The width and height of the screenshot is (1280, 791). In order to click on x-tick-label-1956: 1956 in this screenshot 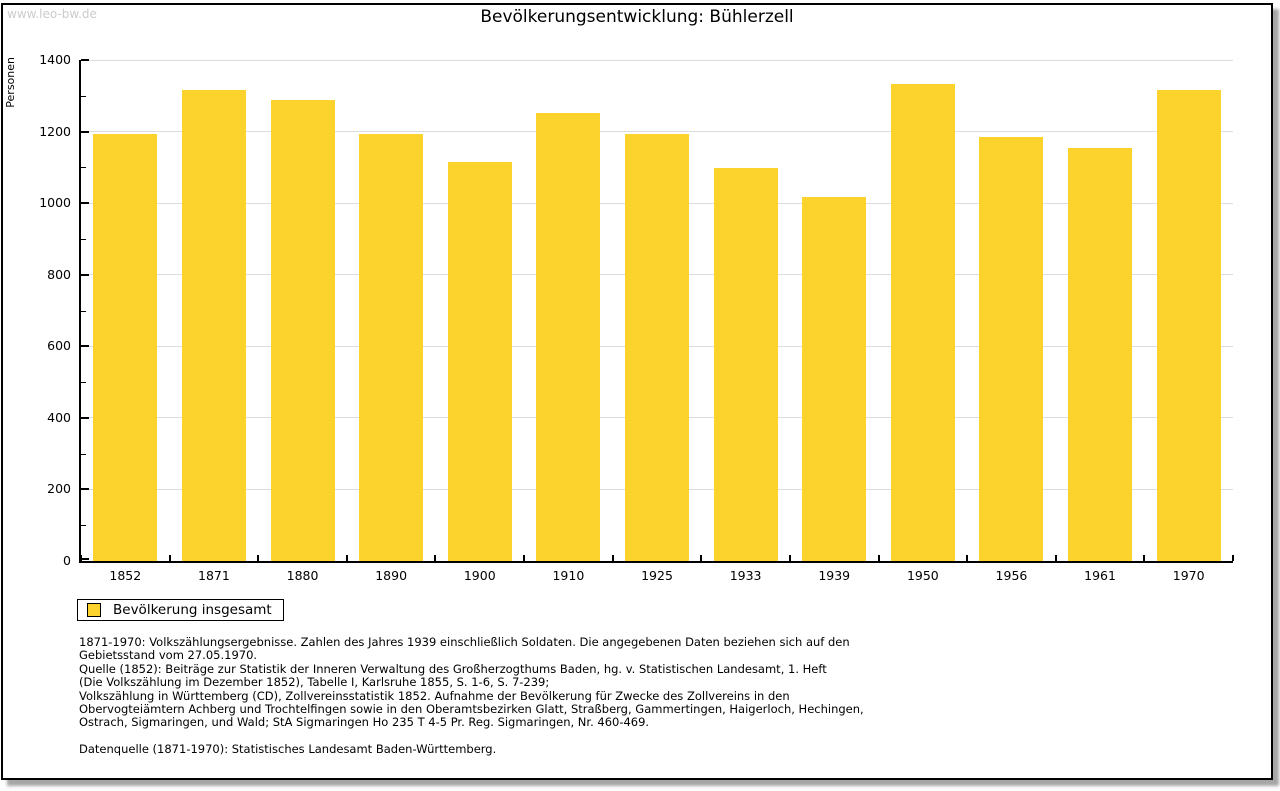, I will do `click(1011, 575)`.